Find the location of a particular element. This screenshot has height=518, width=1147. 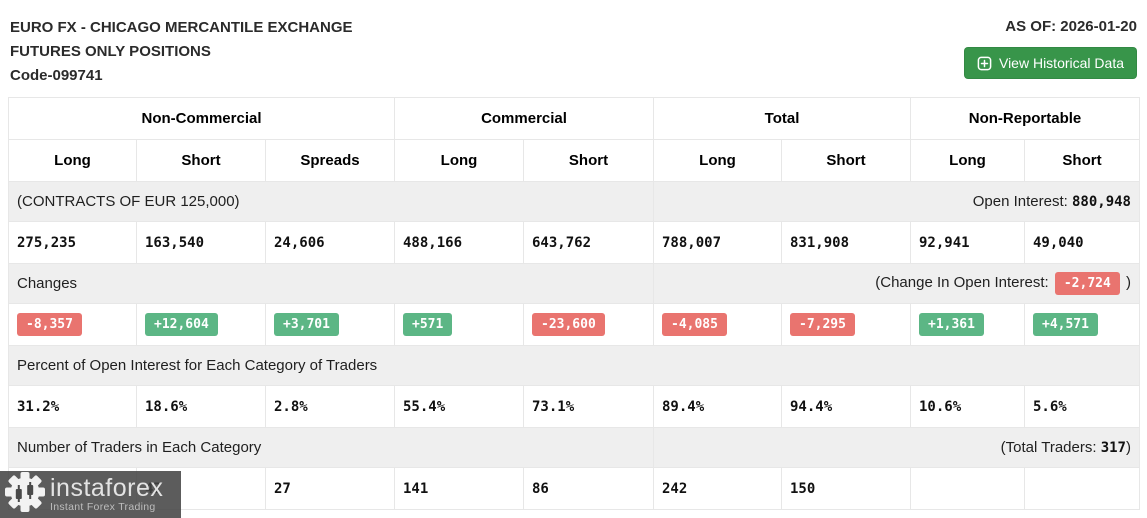

group-header-noncommercial: Non-Commercial is located at coordinates (201, 118).